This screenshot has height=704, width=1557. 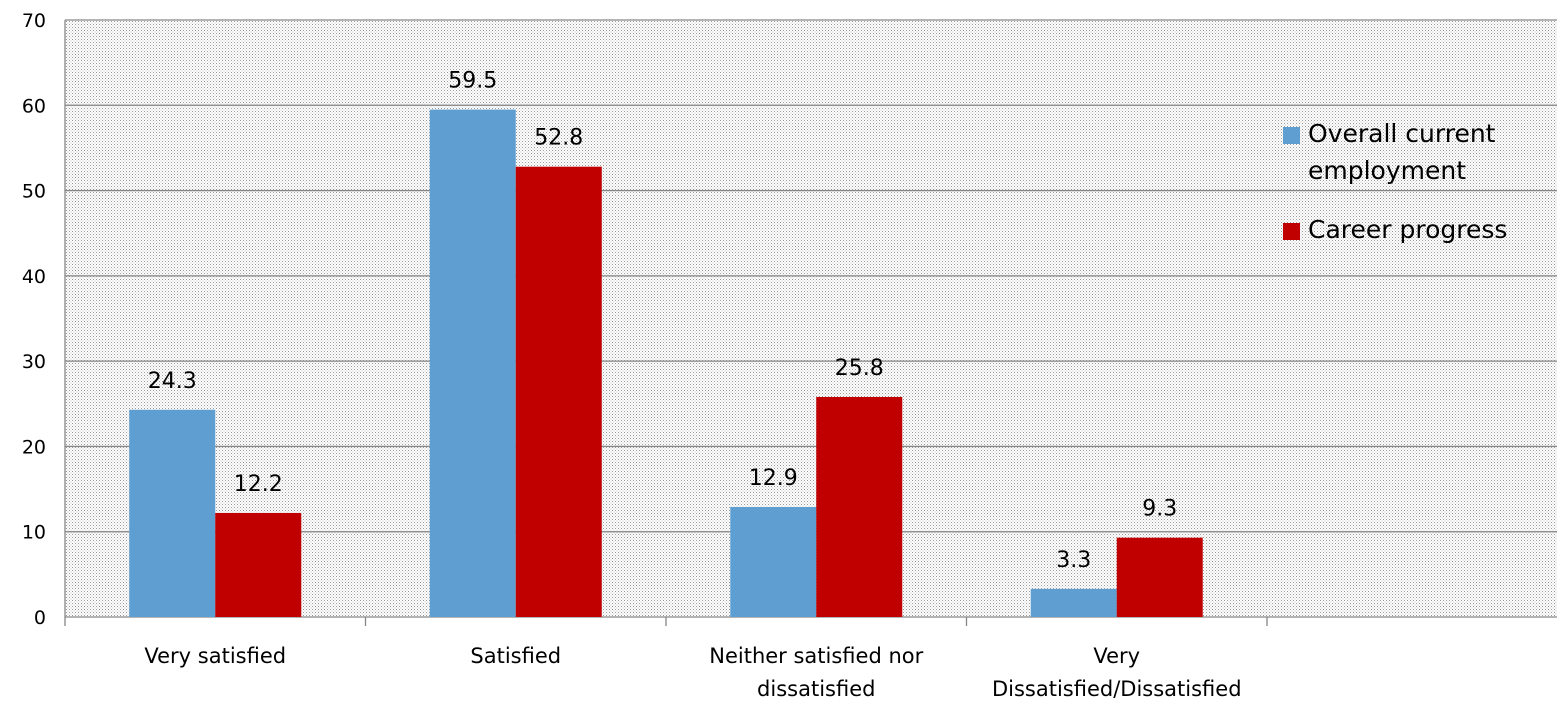 I want to click on y-tick-label: 20, so click(x=34, y=447).